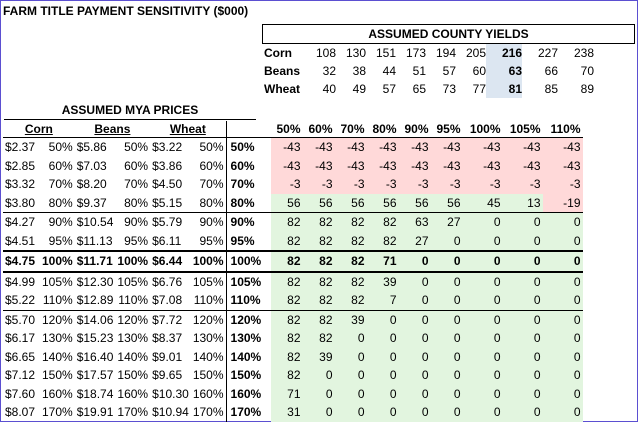 This screenshot has width=638, height=422. I want to click on yield-pct-header: 90%, so click(414, 129).